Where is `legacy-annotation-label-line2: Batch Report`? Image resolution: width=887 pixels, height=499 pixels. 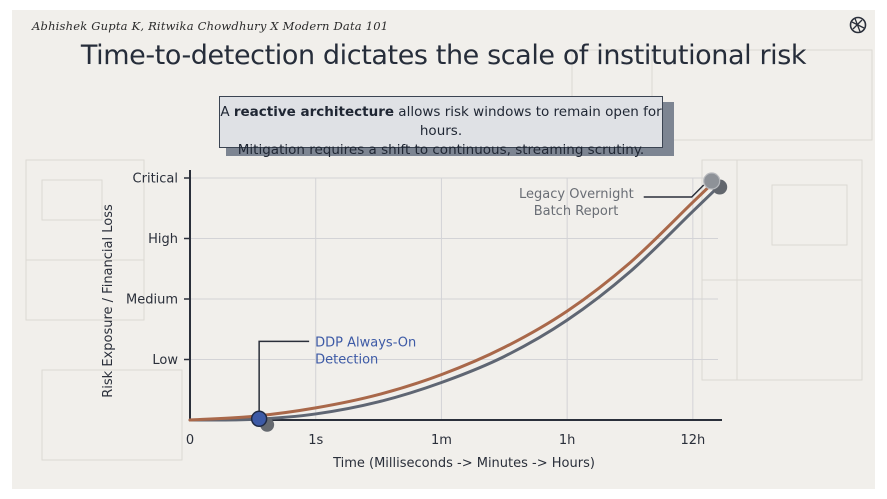 legacy-annotation-label-line2: Batch Report is located at coordinates (576, 211).